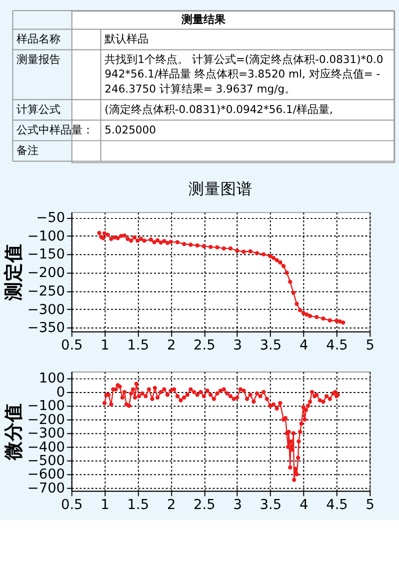 The width and height of the screenshot is (399, 571). Describe the element at coordinates (126, 39) in the screenshot. I see `text: 默认样品` at that location.